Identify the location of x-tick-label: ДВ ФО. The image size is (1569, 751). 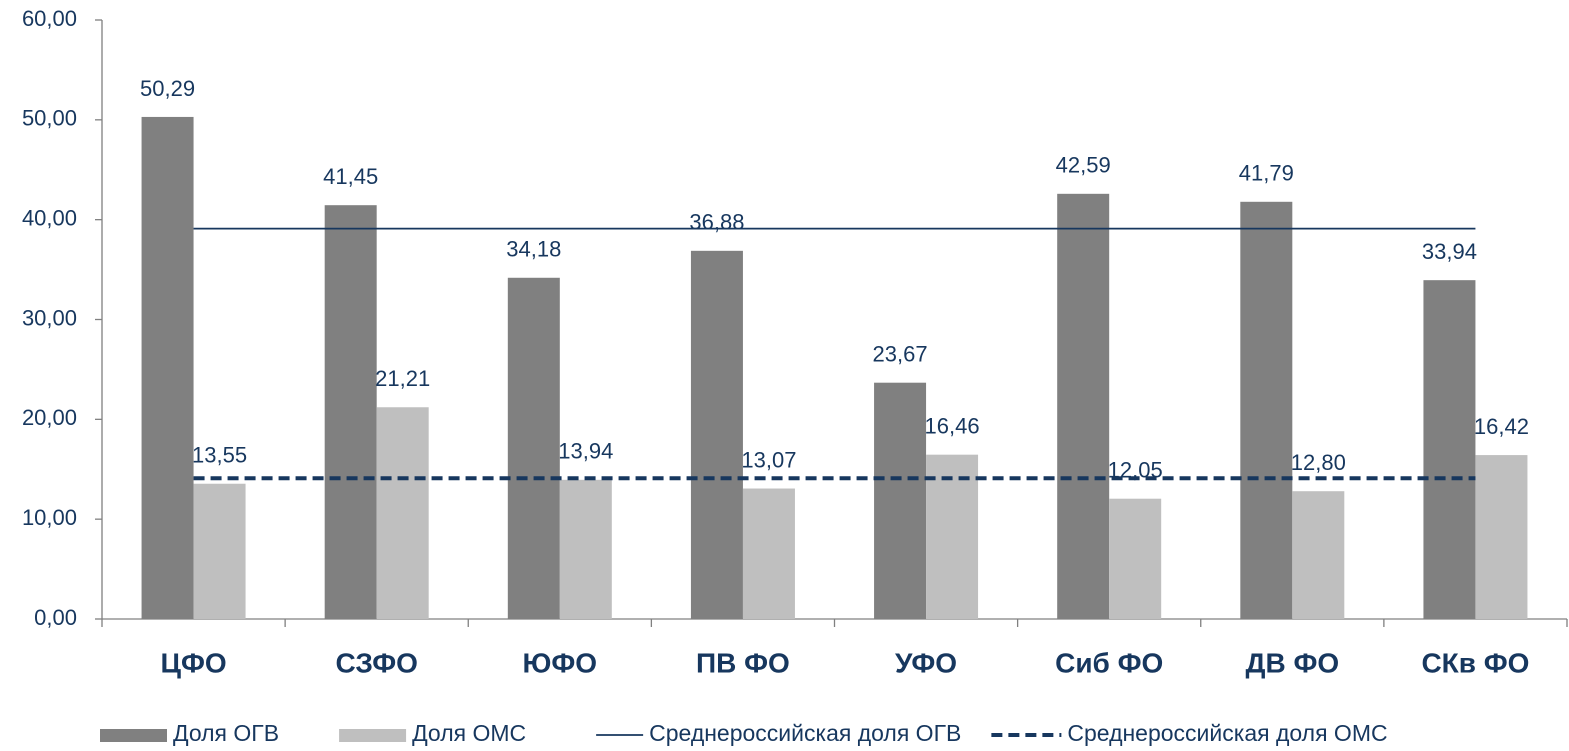
(1293, 662).